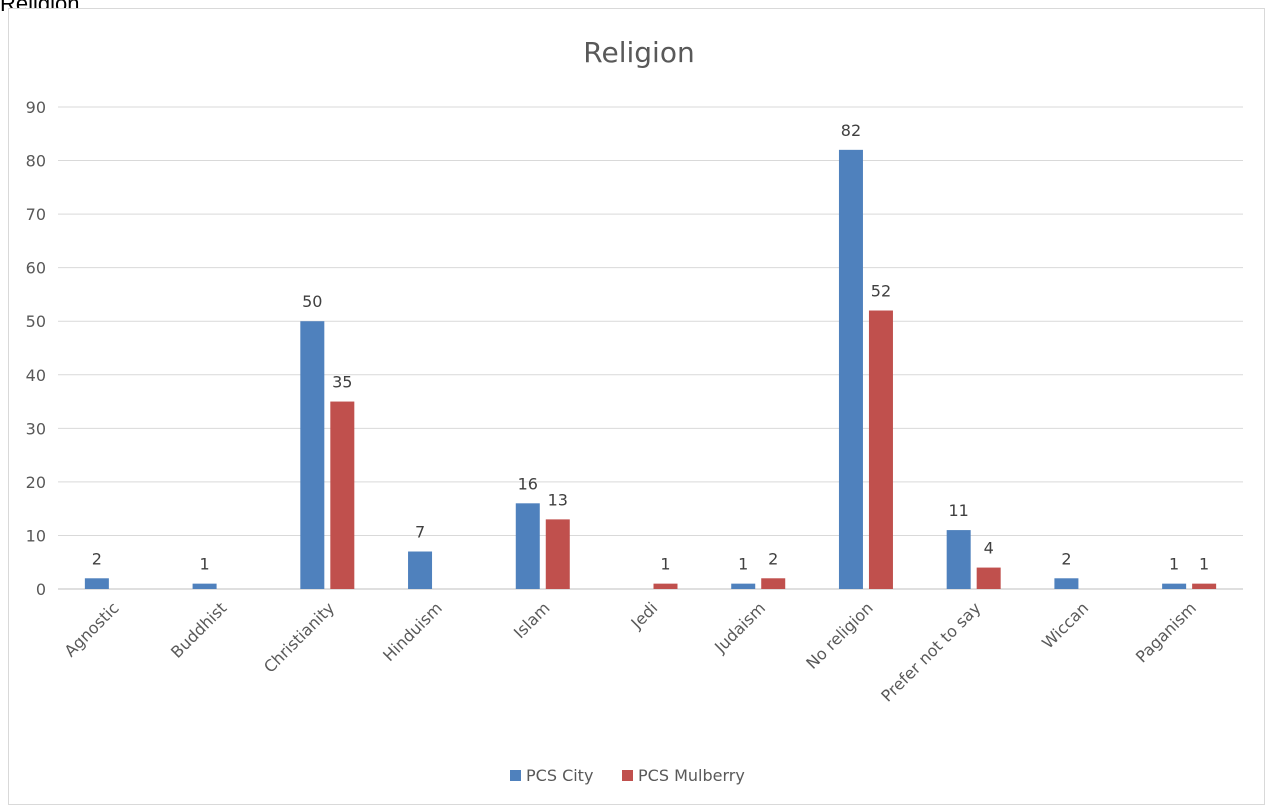 This screenshot has width=1275, height=812. Describe the element at coordinates (36, 268) in the screenshot. I see `y-tick-label: 60` at that location.